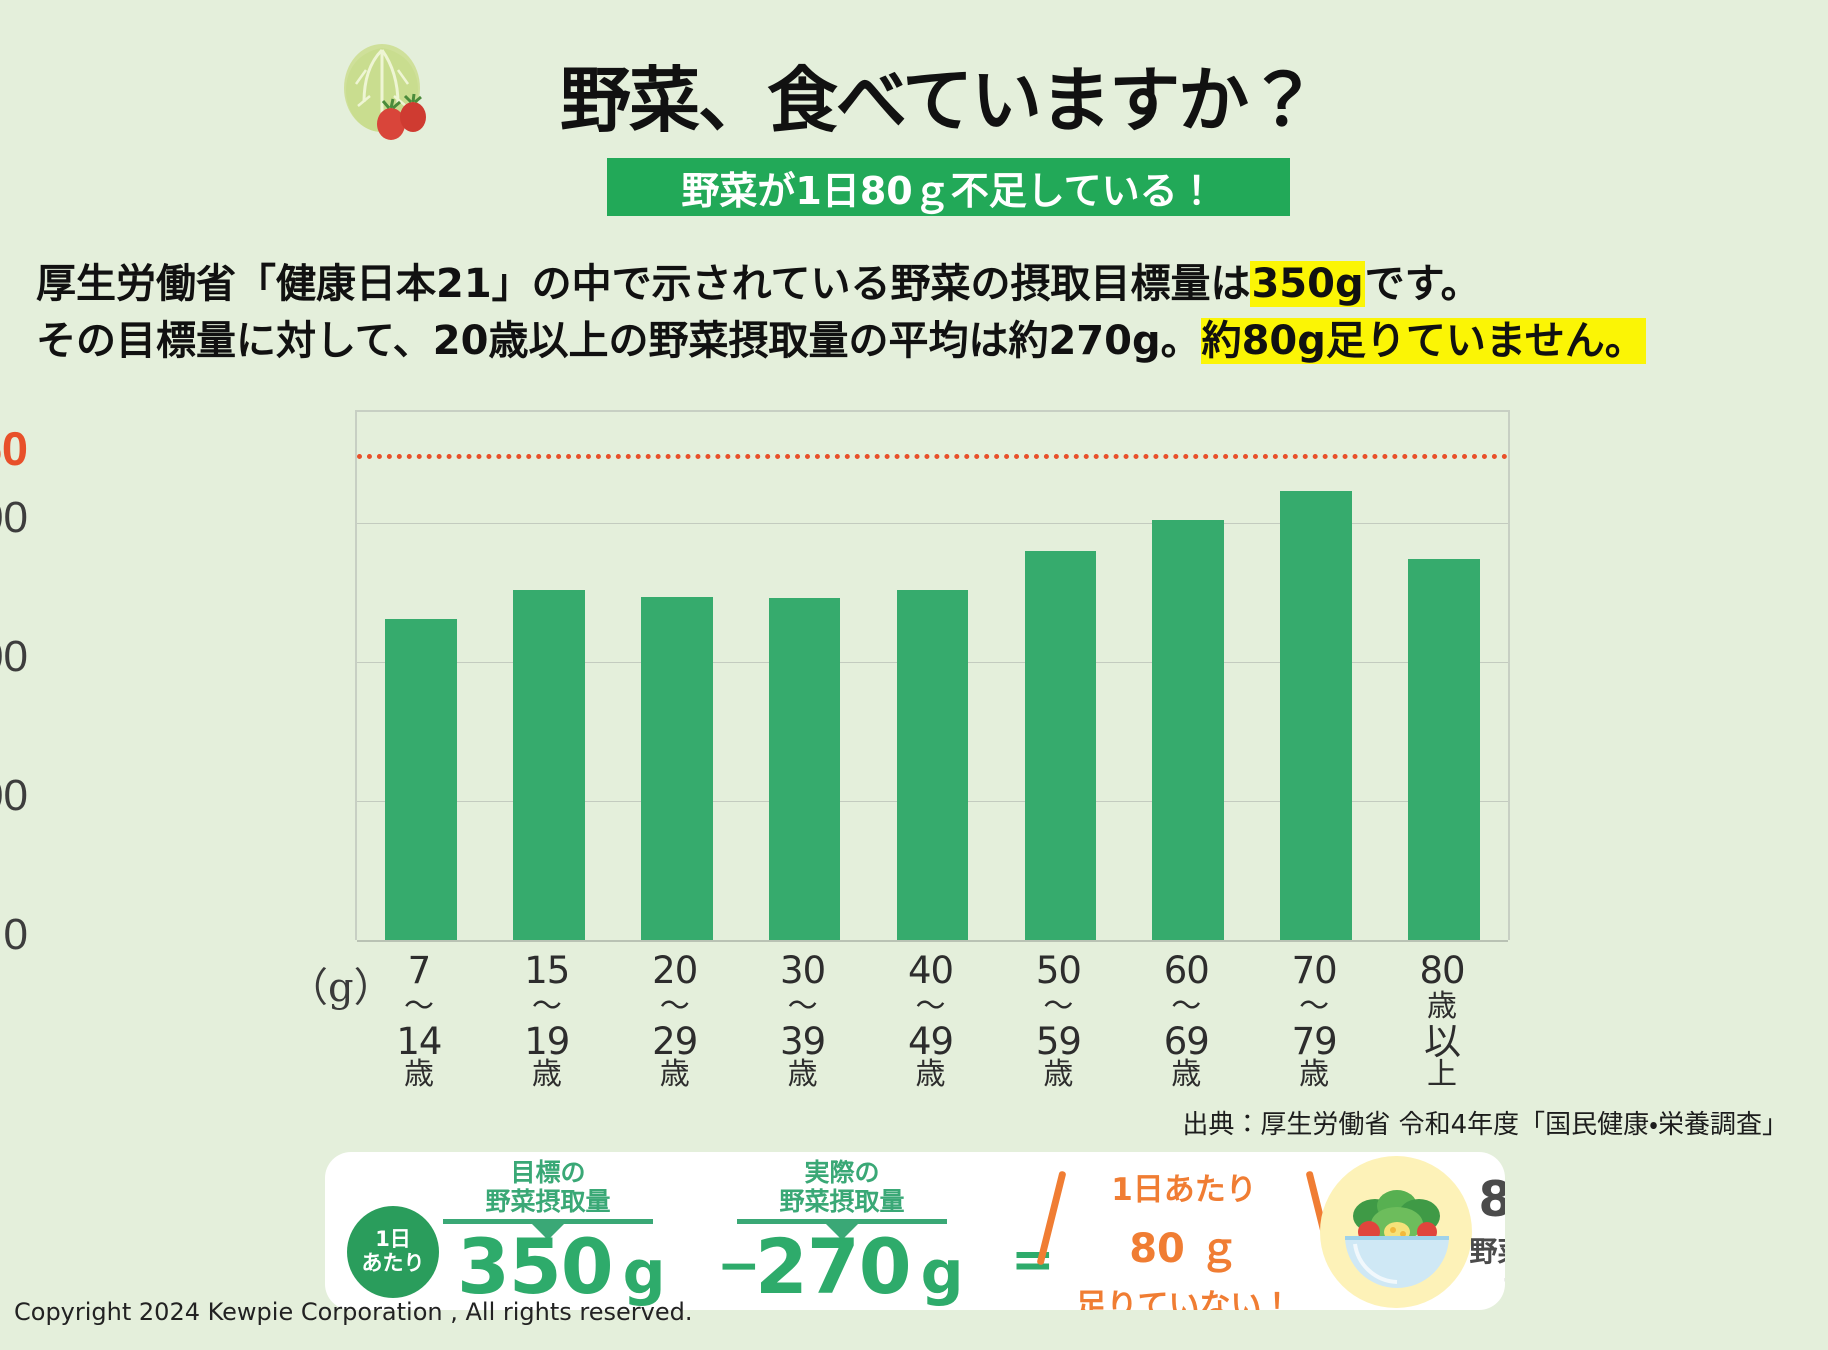 The height and width of the screenshot is (1350, 1828). What do you see at coordinates (1491, 1199) in the screenshot?
I see `salad-note-number: 80` at bounding box center [1491, 1199].